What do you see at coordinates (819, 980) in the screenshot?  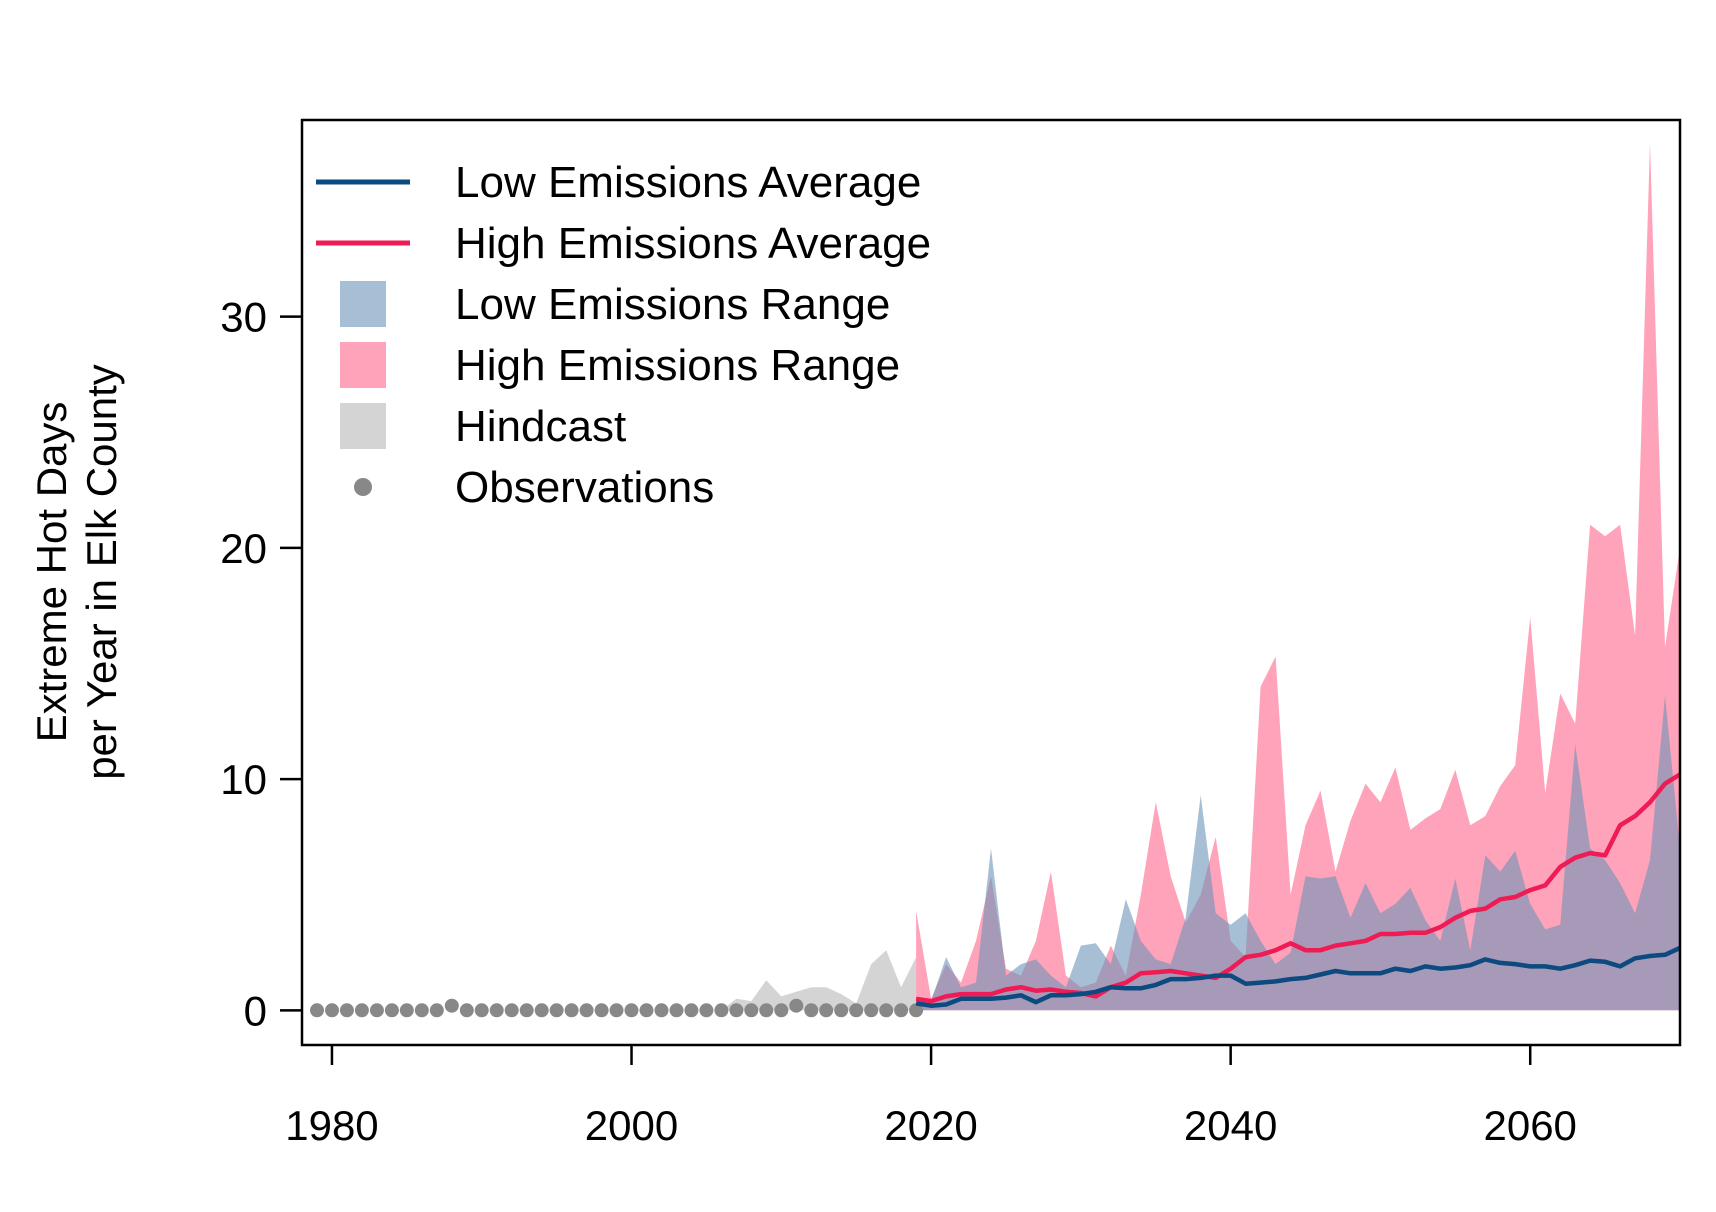 I see `hindcast-area` at bounding box center [819, 980].